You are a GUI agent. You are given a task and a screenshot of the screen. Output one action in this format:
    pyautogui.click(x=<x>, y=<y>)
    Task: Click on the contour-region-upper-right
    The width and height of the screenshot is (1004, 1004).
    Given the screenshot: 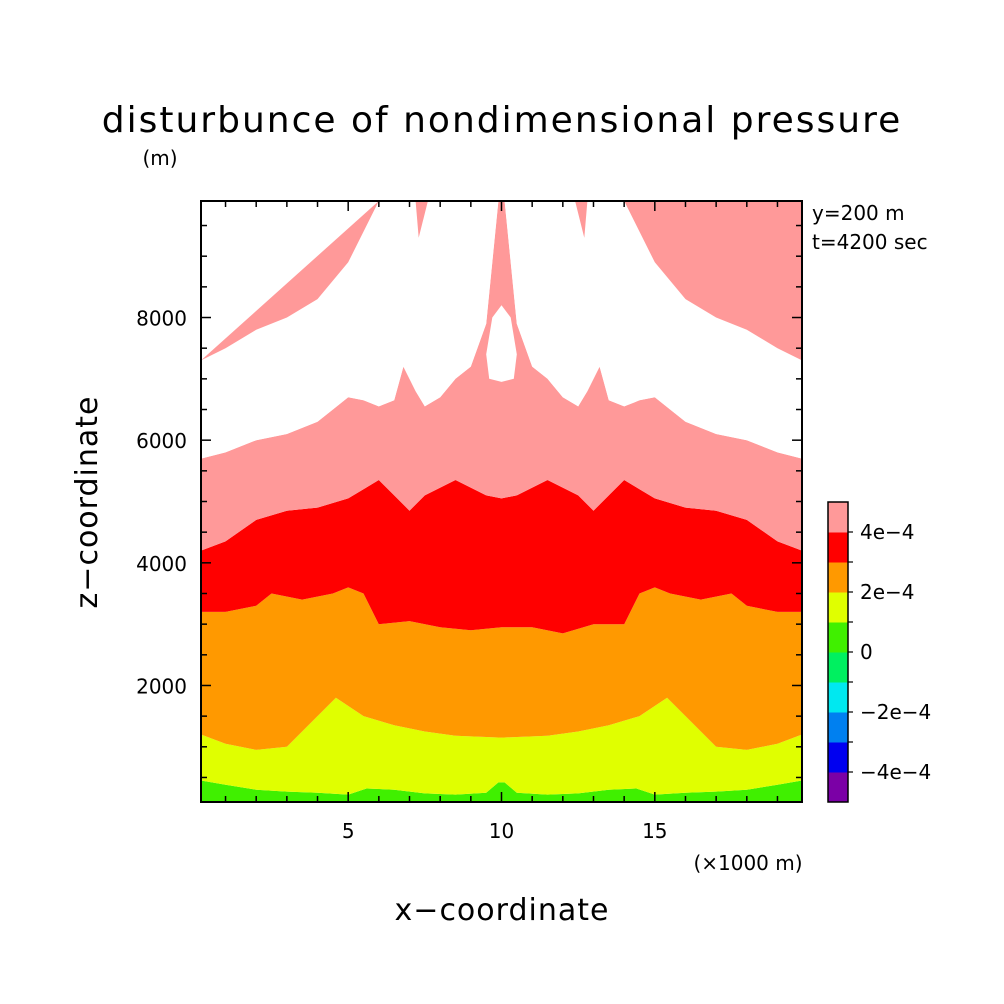 What is the action you would take?
    pyautogui.click(x=713, y=281)
    